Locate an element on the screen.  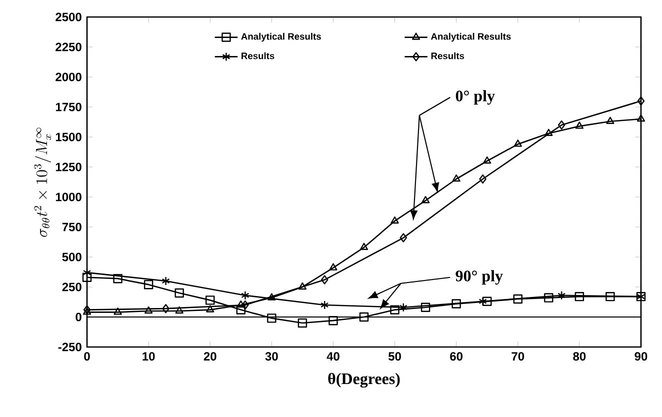
x-axis-title: θ(Degrees) is located at coordinates (364, 380).